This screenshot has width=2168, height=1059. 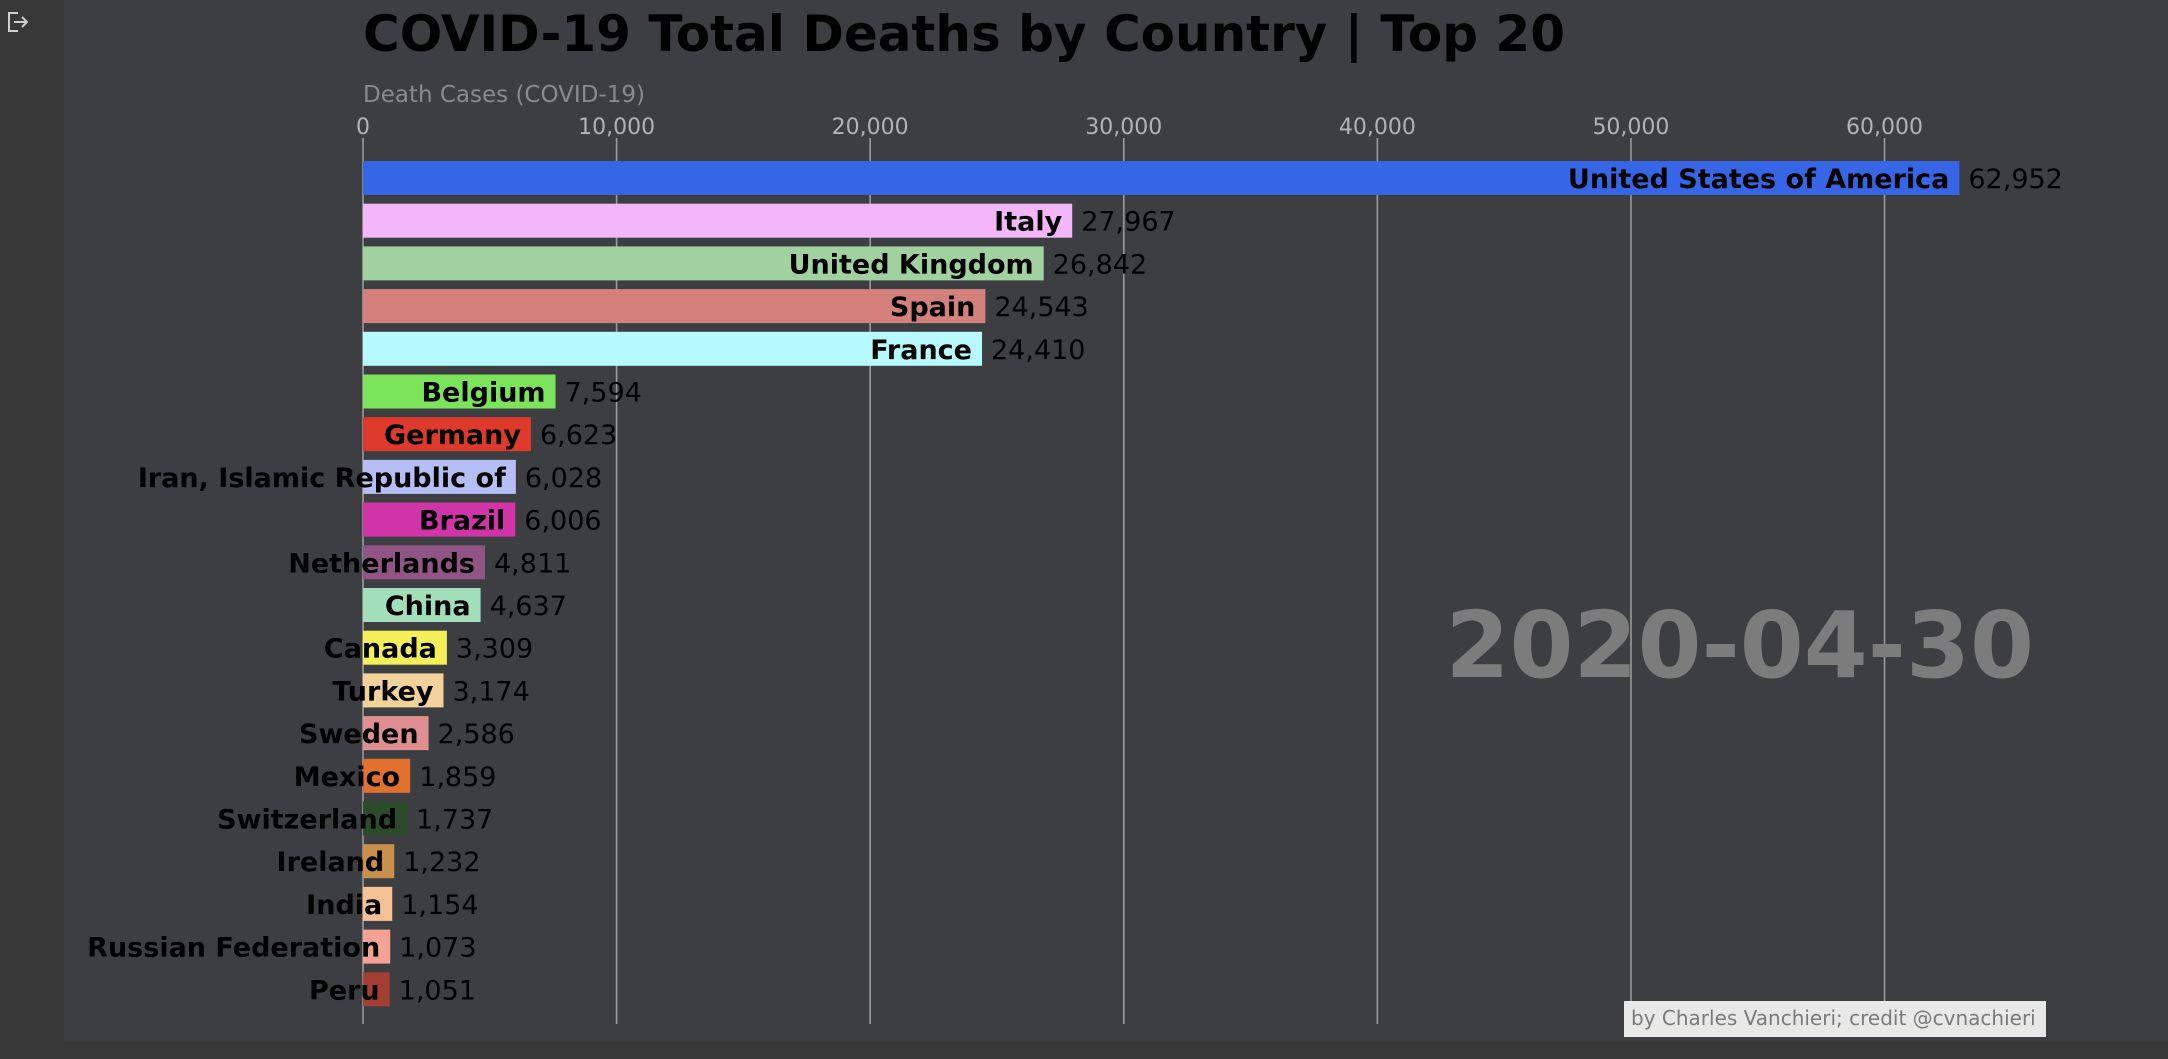 I want to click on value-label: 1,232, so click(x=441, y=862).